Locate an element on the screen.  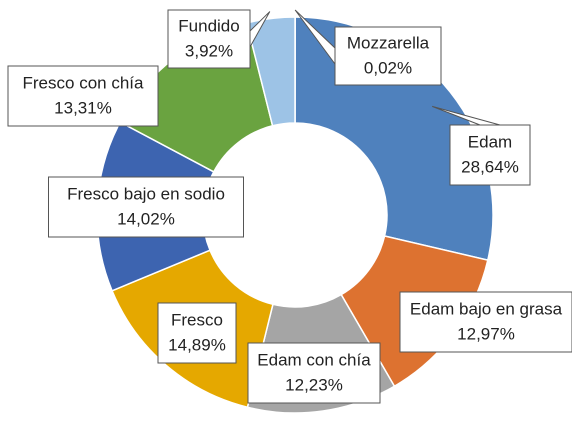
category-label: Edam con chía is located at coordinates (314, 359).